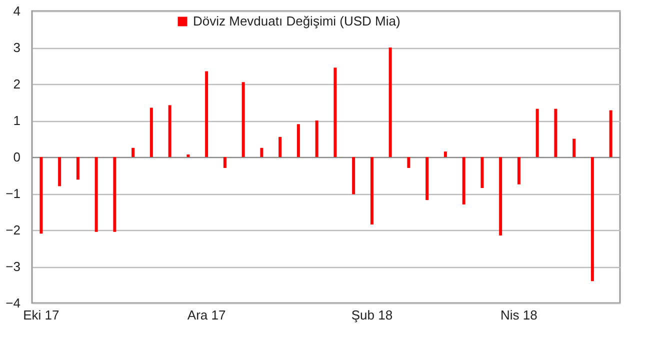  What do you see at coordinates (372, 315) in the screenshot?
I see `x-tick-label: Şub 18` at bounding box center [372, 315].